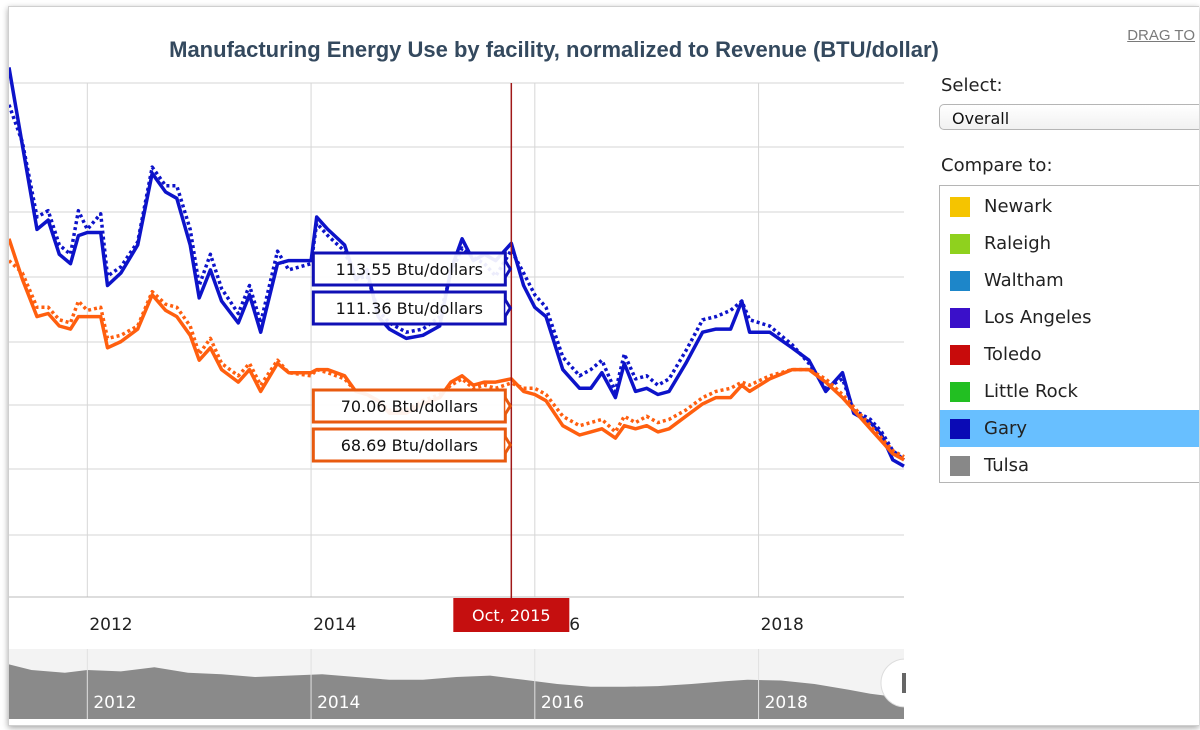 Image resolution: width=1200 pixels, height=730 pixels. I want to click on compare-item-label: Gary, so click(1006, 428).